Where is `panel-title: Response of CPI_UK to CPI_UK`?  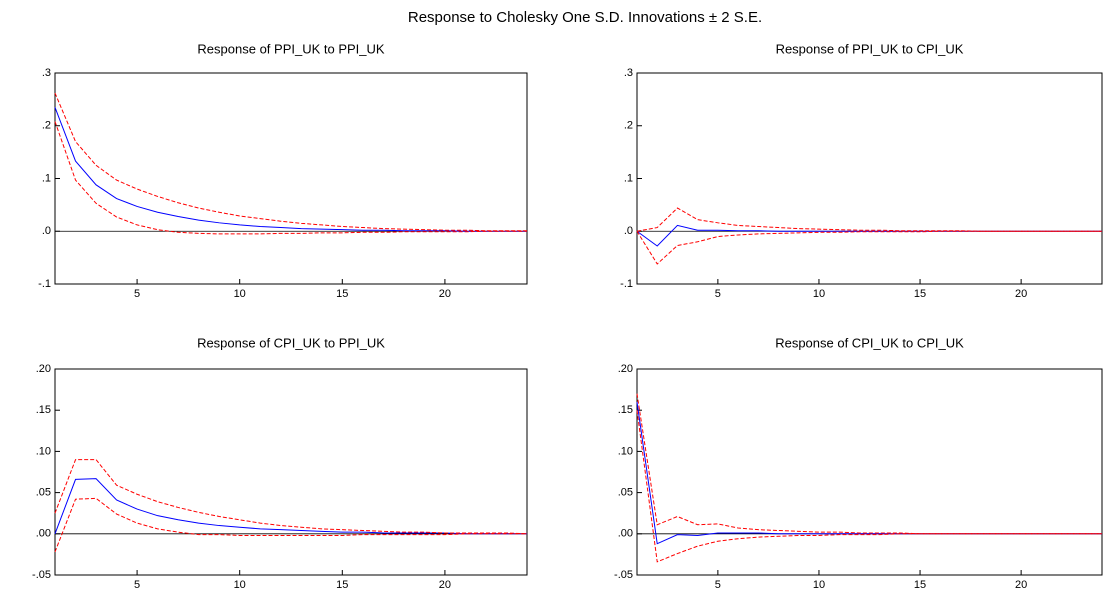 panel-title: Response of CPI_UK to CPI_UK is located at coordinates (869, 342).